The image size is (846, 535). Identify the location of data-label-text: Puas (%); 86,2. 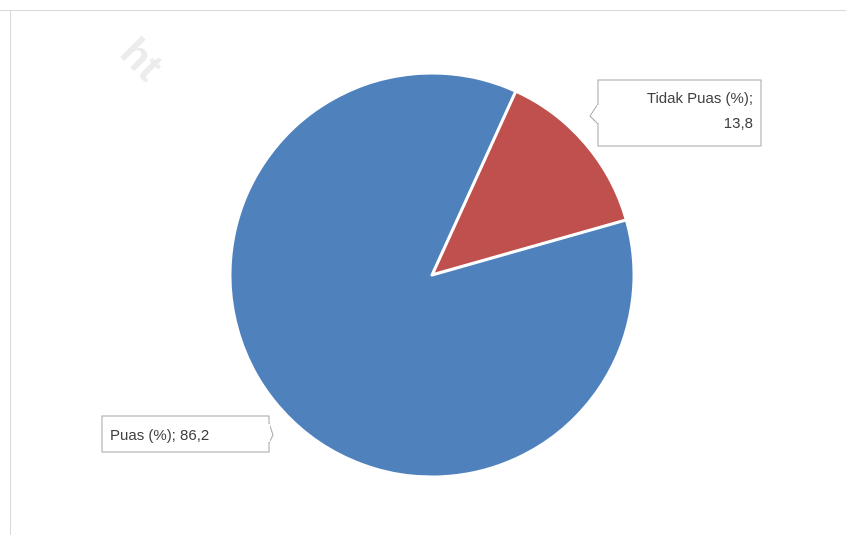
(159, 435).